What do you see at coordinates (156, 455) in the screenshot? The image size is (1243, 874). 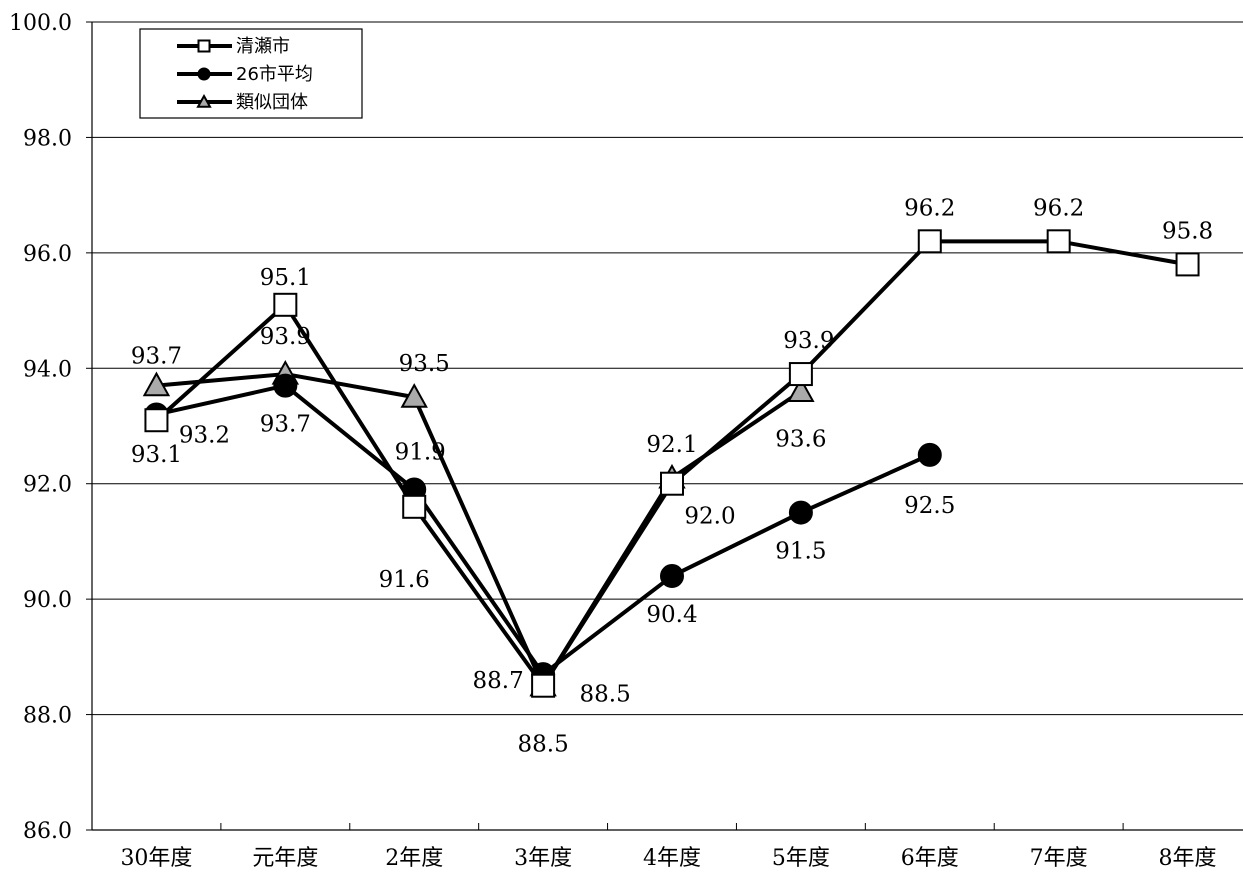 I see `data-label: 93.1` at bounding box center [156, 455].